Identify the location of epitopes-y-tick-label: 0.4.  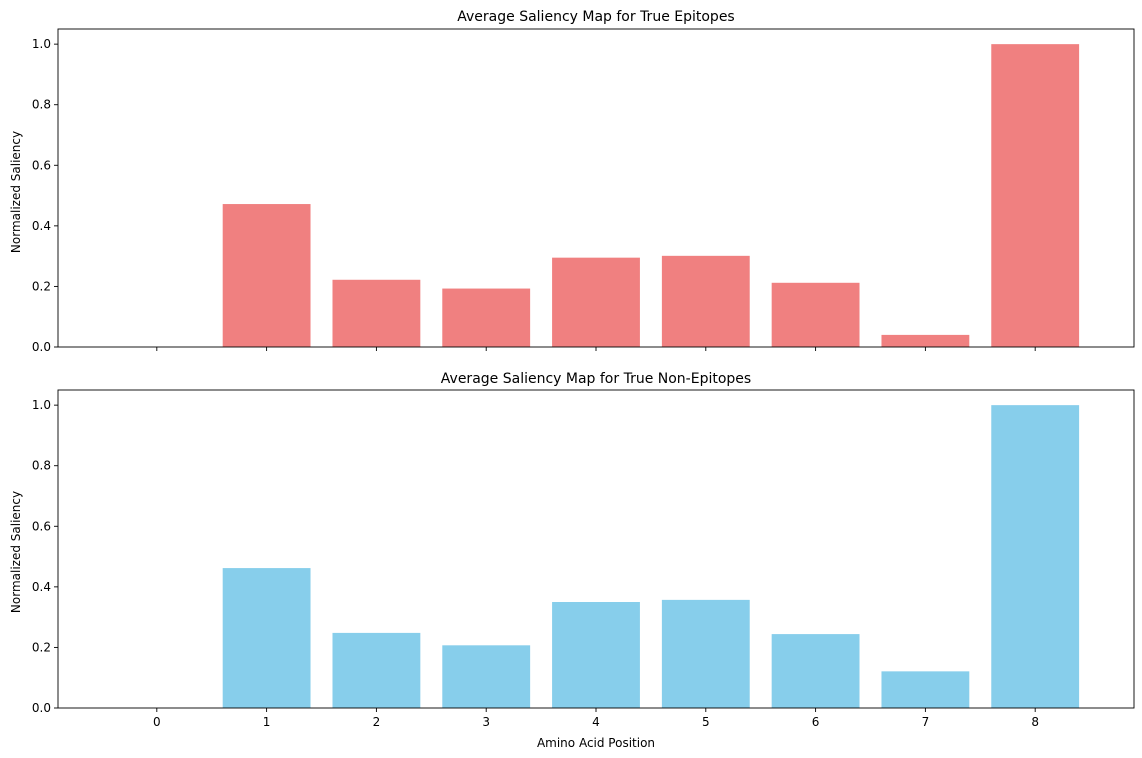
(41, 226).